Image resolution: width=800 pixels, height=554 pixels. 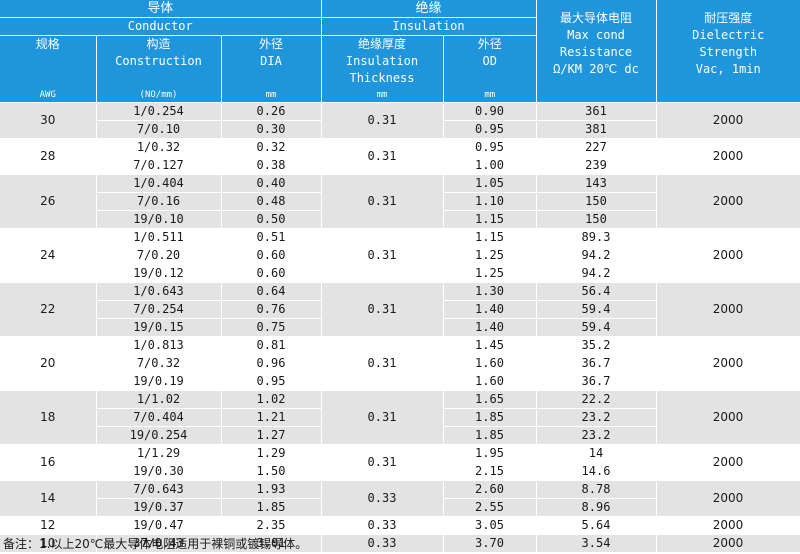 I want to click on table-row: 7/0.404 1.21 1.85 23.2, so click(x=400, y=417).